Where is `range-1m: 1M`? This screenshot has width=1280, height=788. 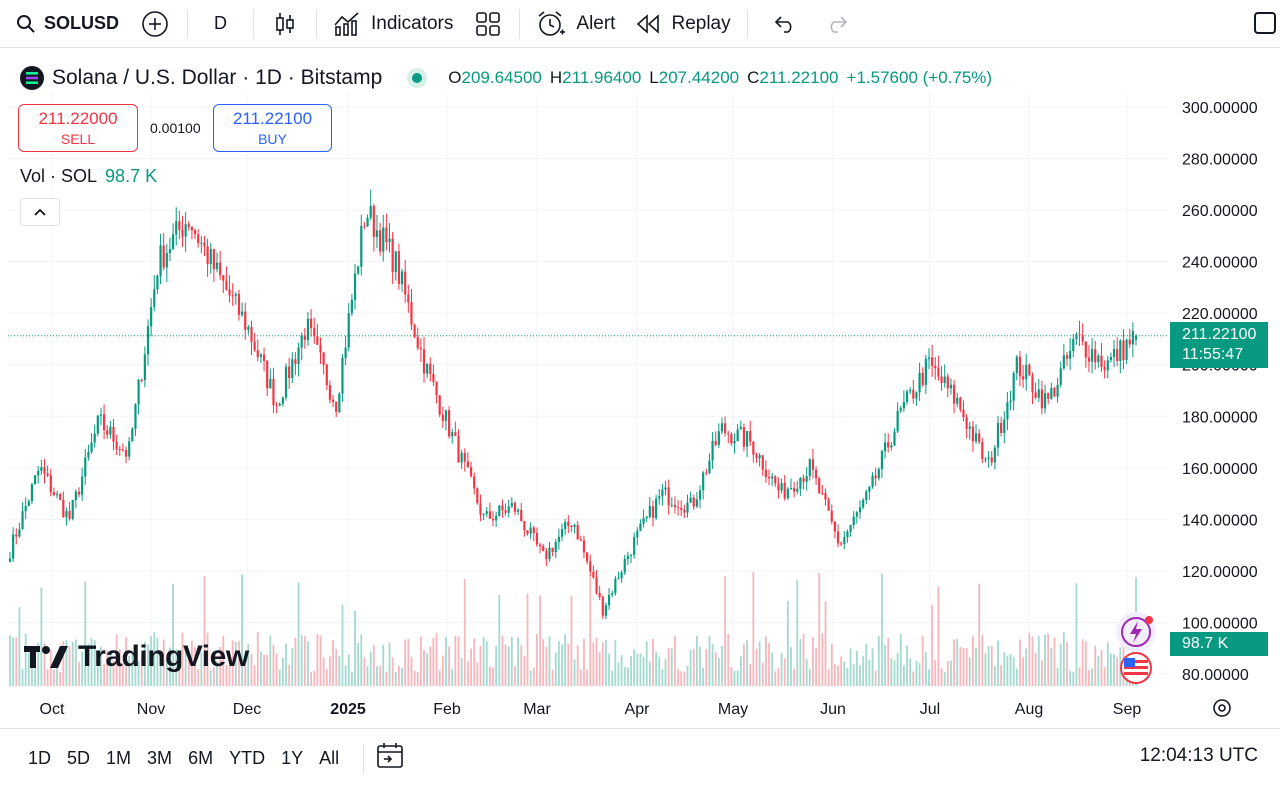
range-1m: 1M is located at coordinates (119, 758).